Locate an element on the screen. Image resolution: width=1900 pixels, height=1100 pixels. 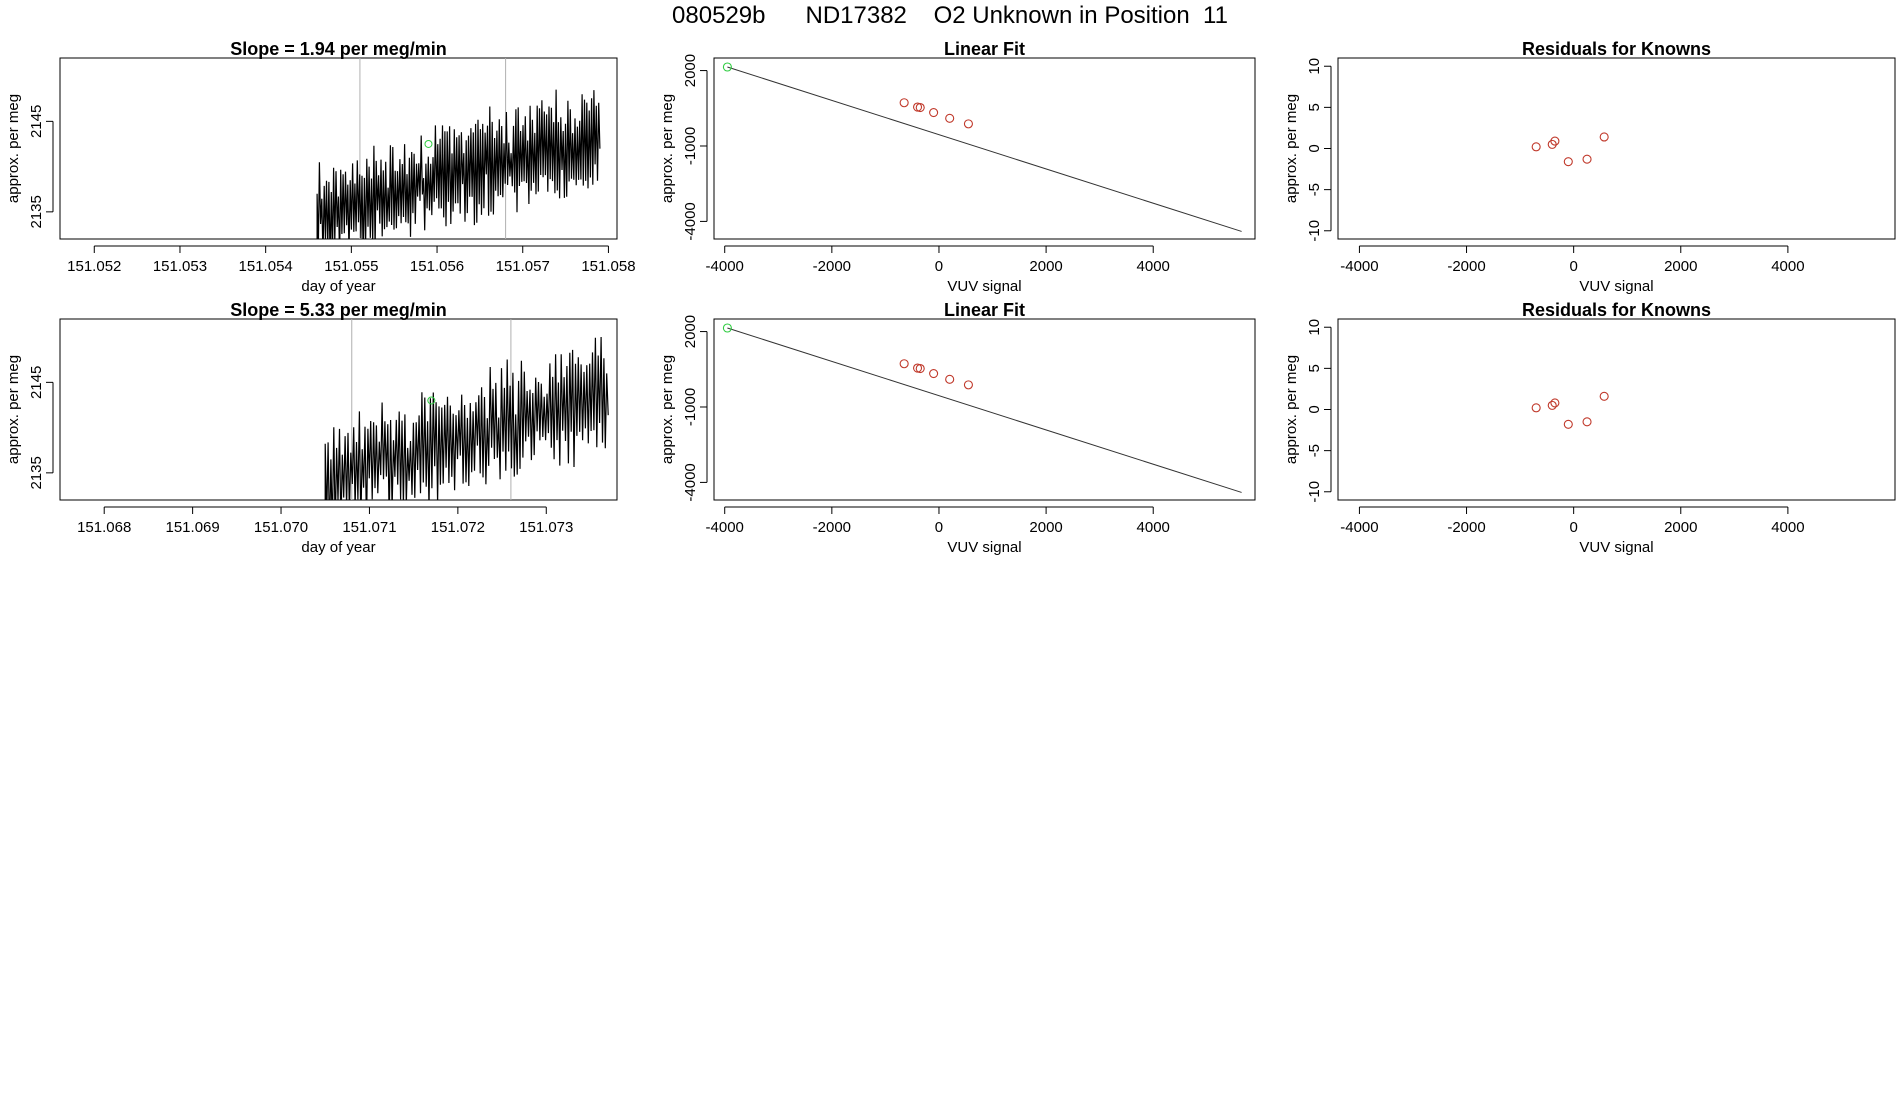
panel-title: Slope = 5.33 per meg/min is located at coordinates (338, 310).